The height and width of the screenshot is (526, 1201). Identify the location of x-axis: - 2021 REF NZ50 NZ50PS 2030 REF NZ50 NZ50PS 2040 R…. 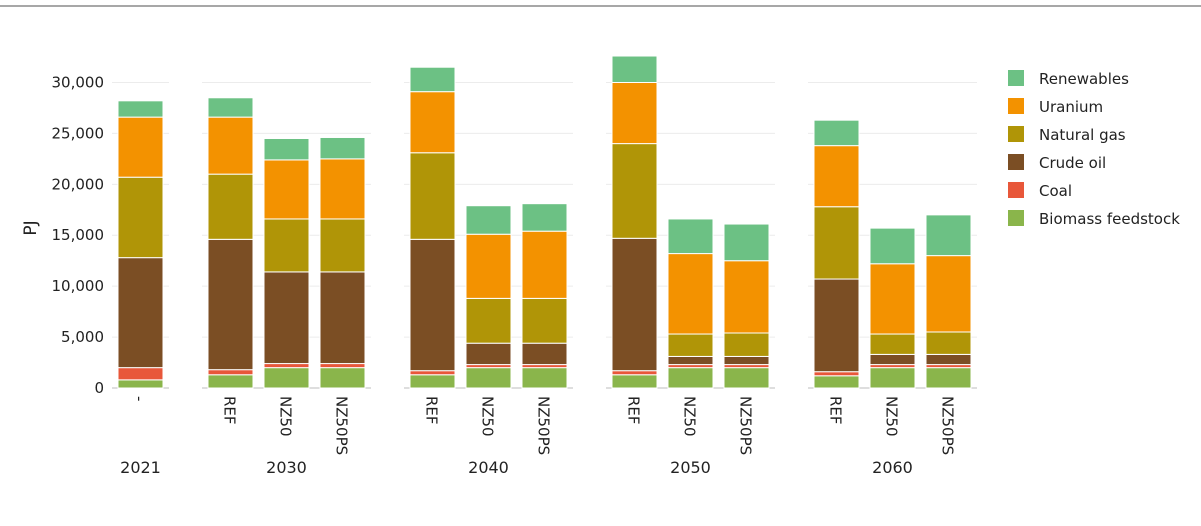
(538, 436).